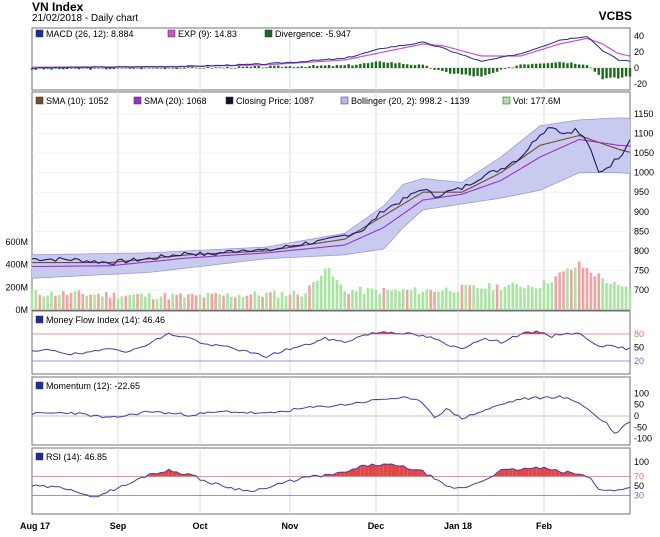 Image resolution: width=660 pixels, height=537 pixels. I want to click on momentum-line, so click(331, 414).